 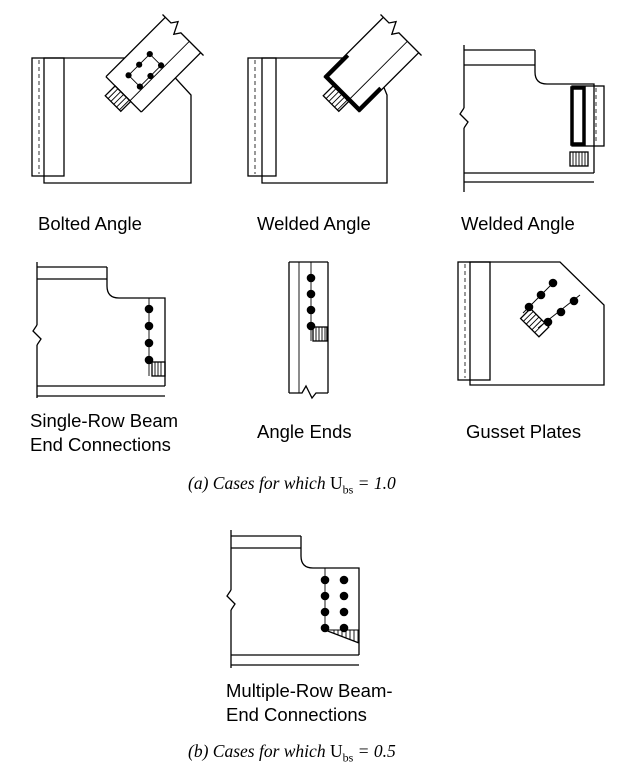 I want to click on label-welded-angle-beam: Welded Angle, so click(x=518, y=223).